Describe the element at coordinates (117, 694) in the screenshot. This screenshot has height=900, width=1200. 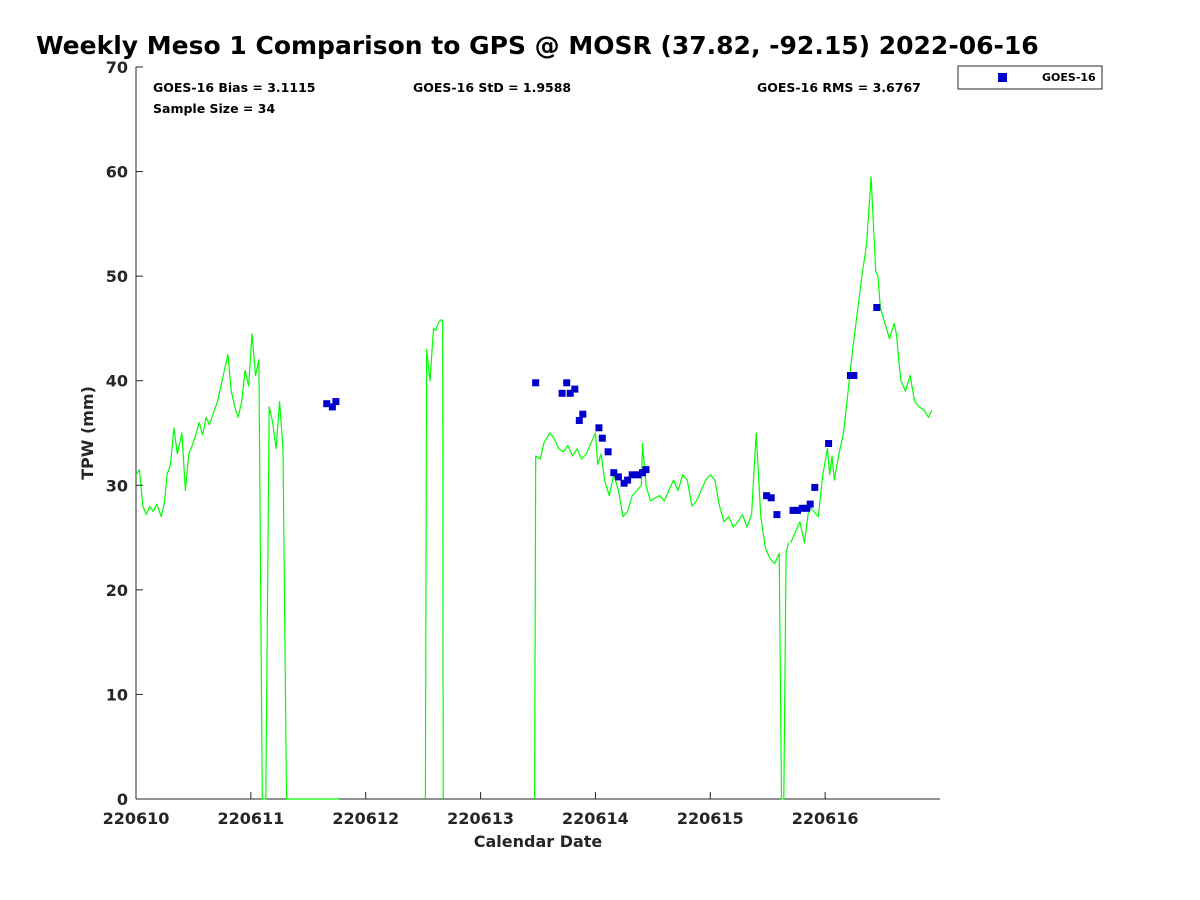
I see `y-tick-label: 10` at that location.